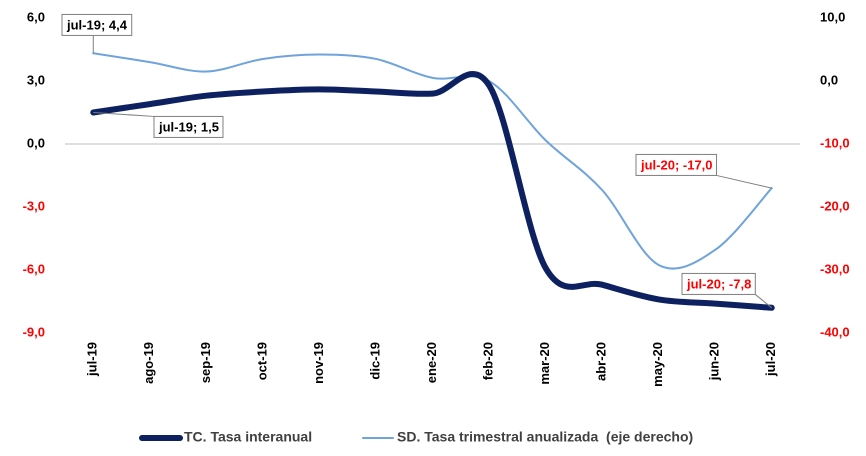 The width and height of the screenshot is (866, 456). I want to click on y-tick-label: -9,0, so click(34, 331).